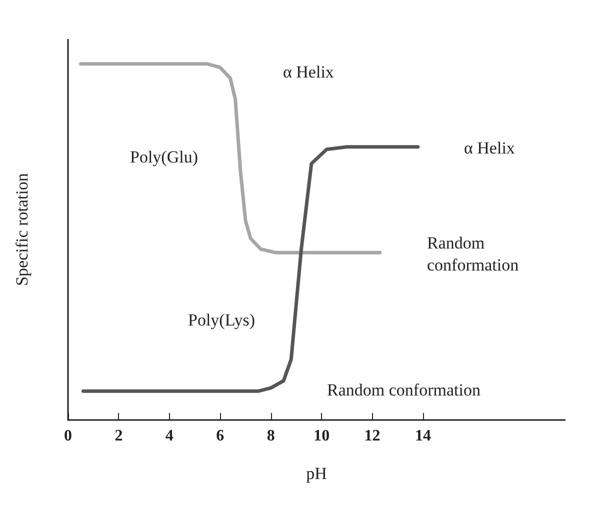 The width and height of the screenshot is (594, 513). I want to click on x-tick-label: 4, so click(169, 436).